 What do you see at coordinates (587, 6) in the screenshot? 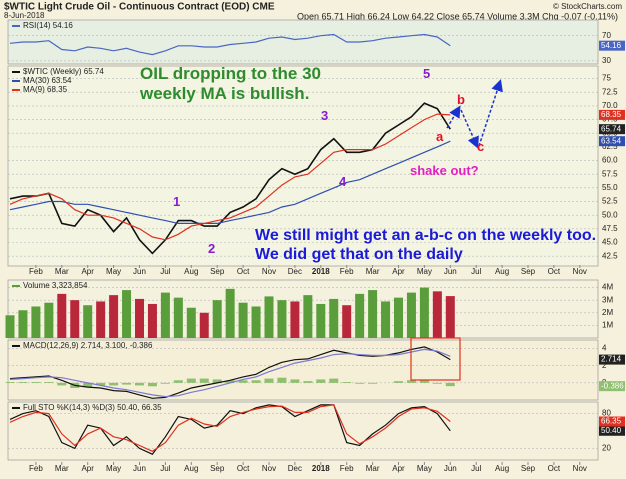
I see `credit: © StockCharts.com` at bounding box center [587, 6].